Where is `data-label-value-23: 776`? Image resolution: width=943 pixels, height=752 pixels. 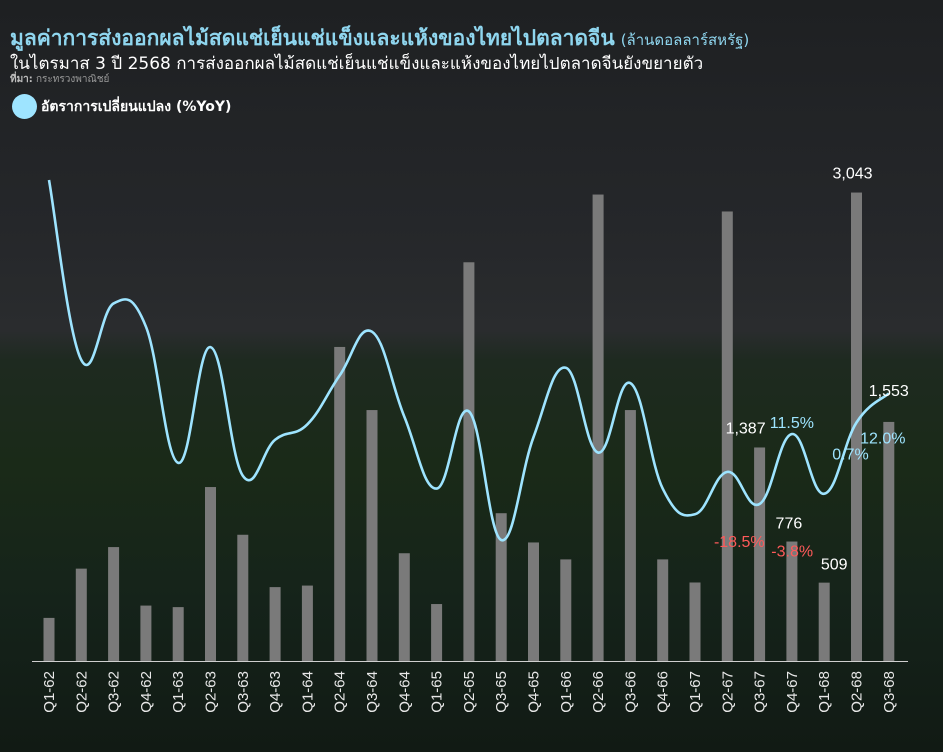
data-label-value-23: 776 is located at coordinates (789, 524).